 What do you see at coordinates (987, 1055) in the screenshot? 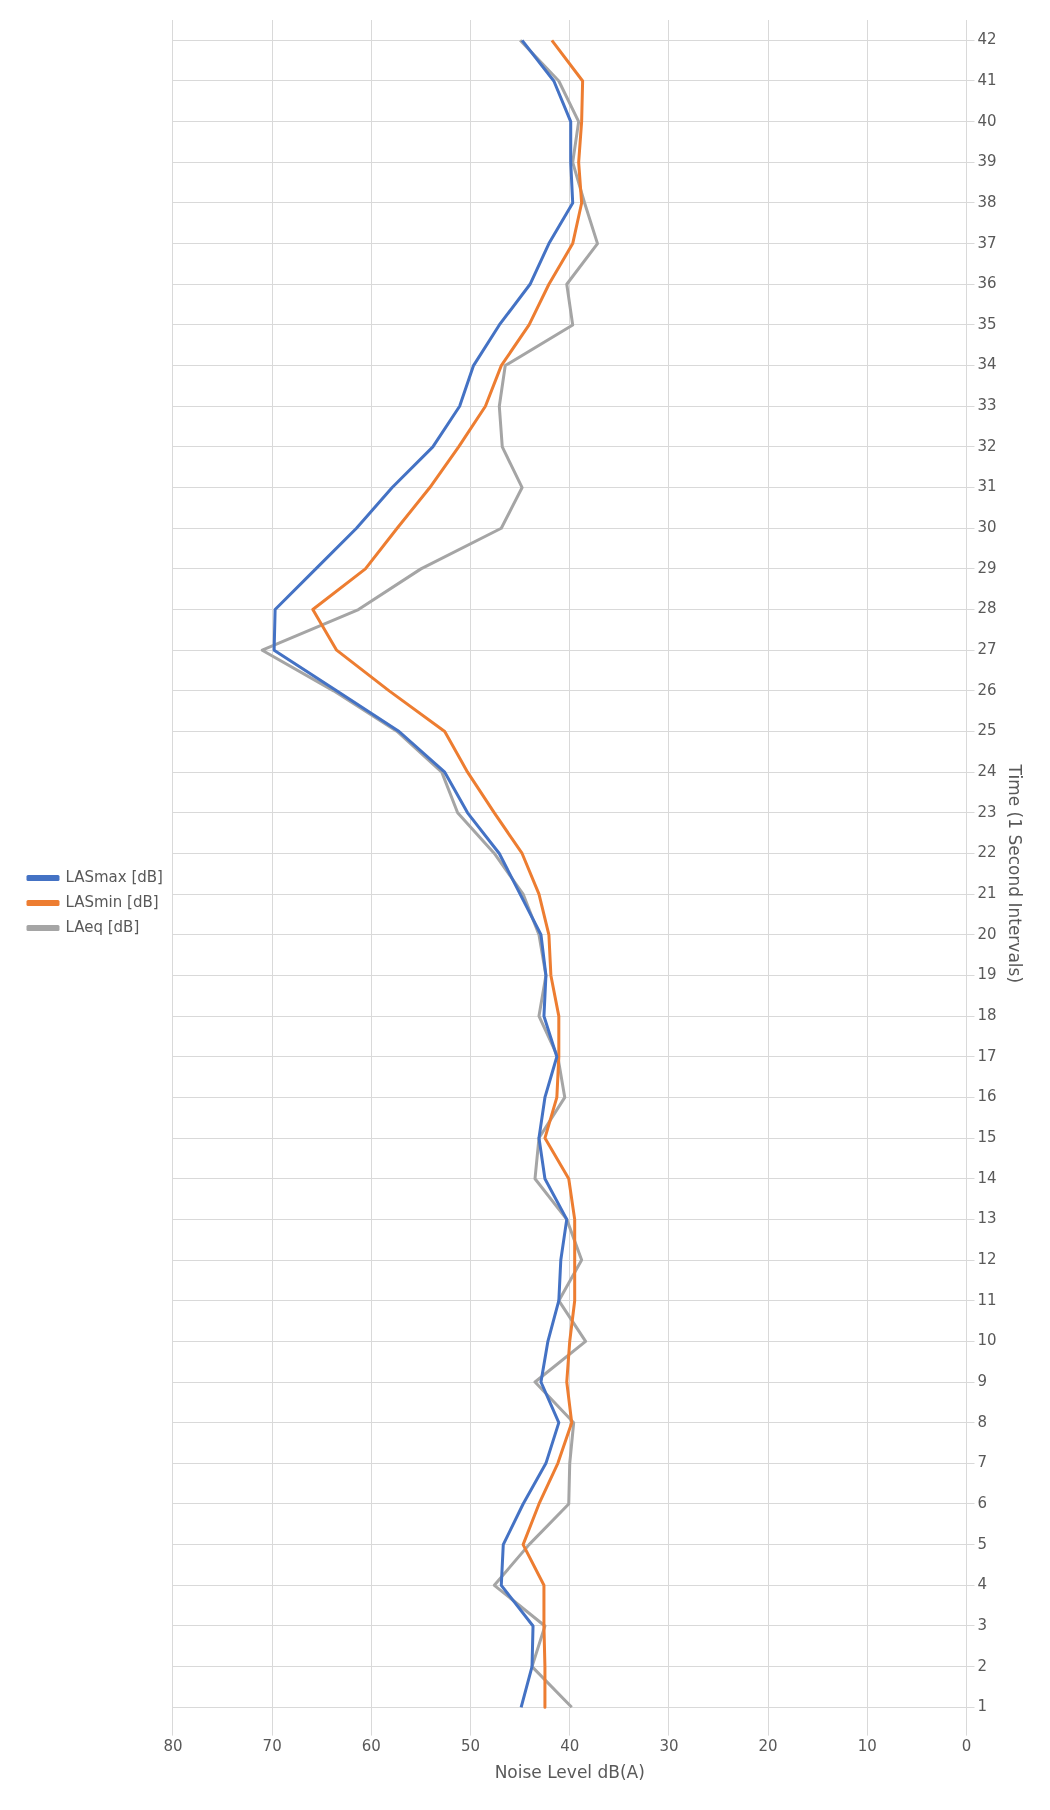
I see `y-tick-label: 17` at bounding box center [987, 1055].